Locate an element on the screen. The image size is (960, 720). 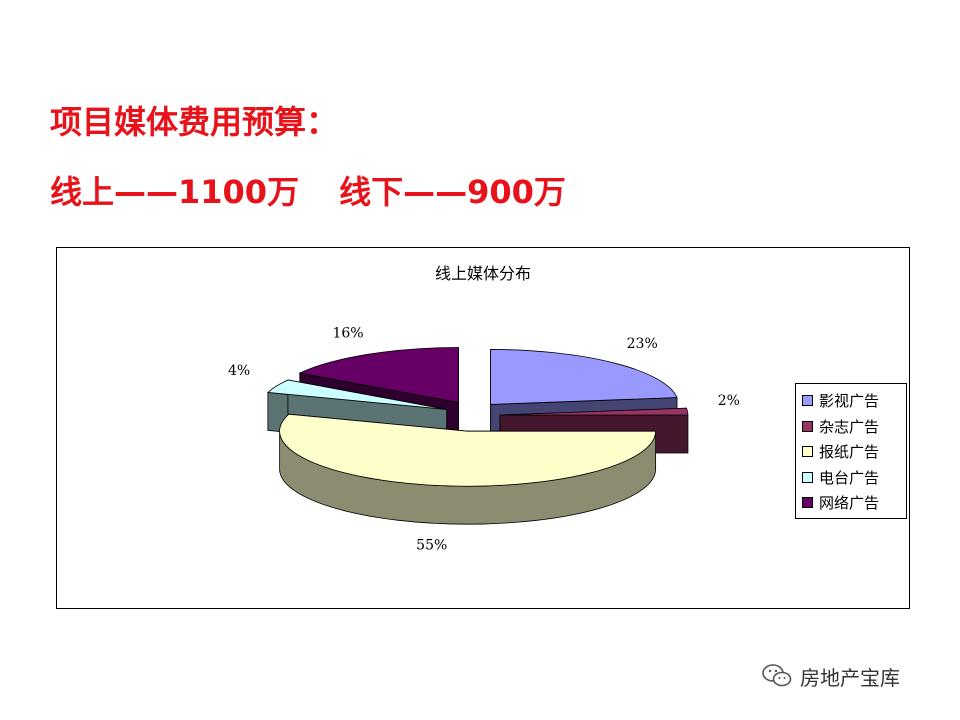
data-label-电台广告: 4% is located at coordinates (239, 371).